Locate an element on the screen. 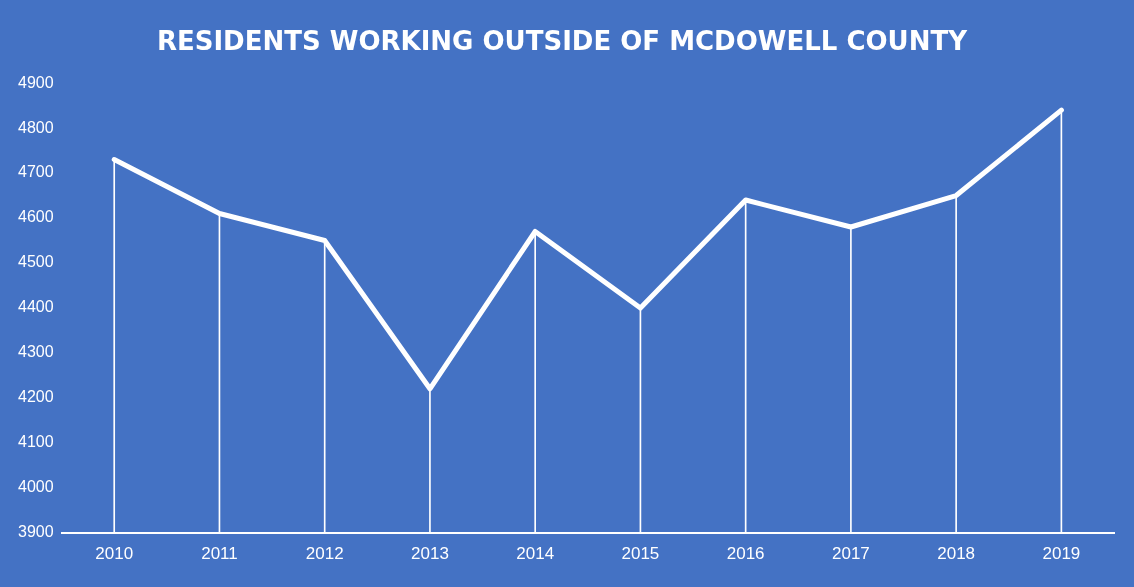 This screenshot has height=587, width=1134. y-tick-label: 3900 is located at coordinates (36, 532).